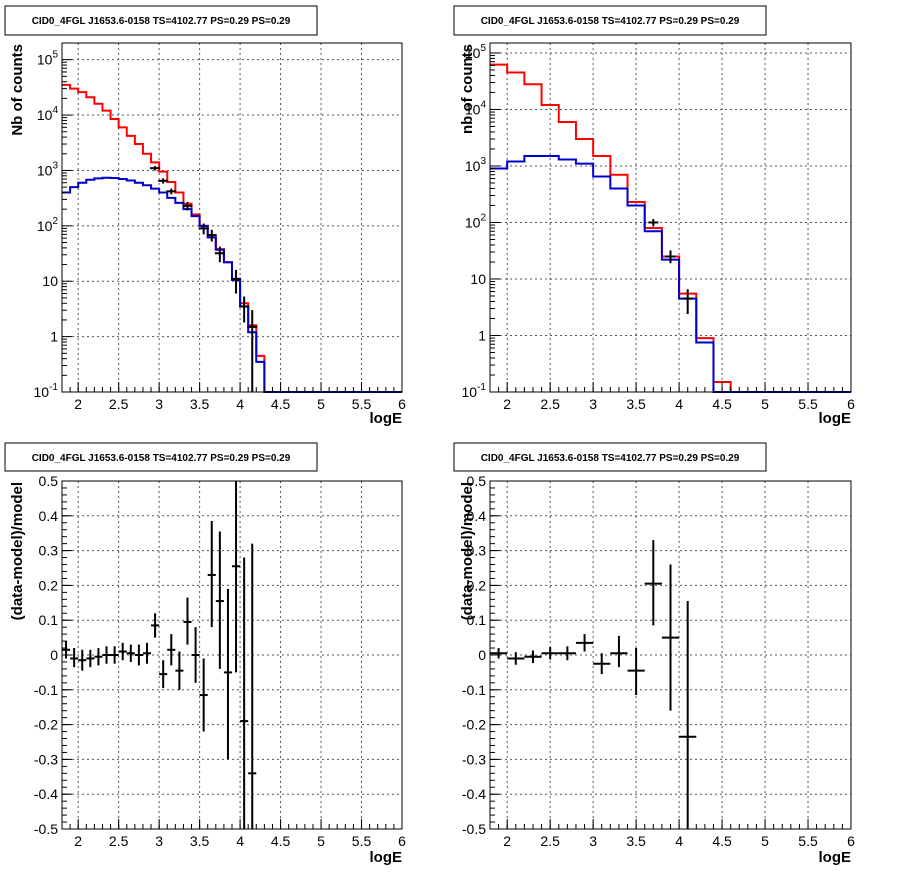 The height and width of the screenshot is (875, 898). I want to click on y-tick-label: -0.3, so click(474, 759).